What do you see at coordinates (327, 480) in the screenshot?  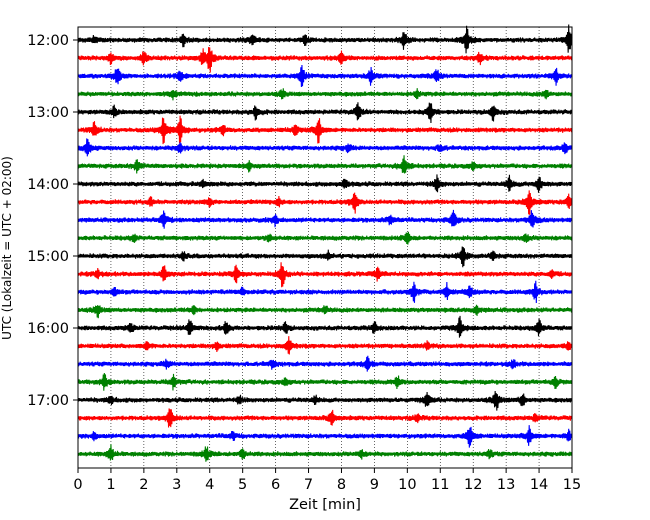 I see `x-axis: 0 1 2 3 4 5 6 7 8 9 10 11 12 13 14 15` at bounding box center [327, 480].